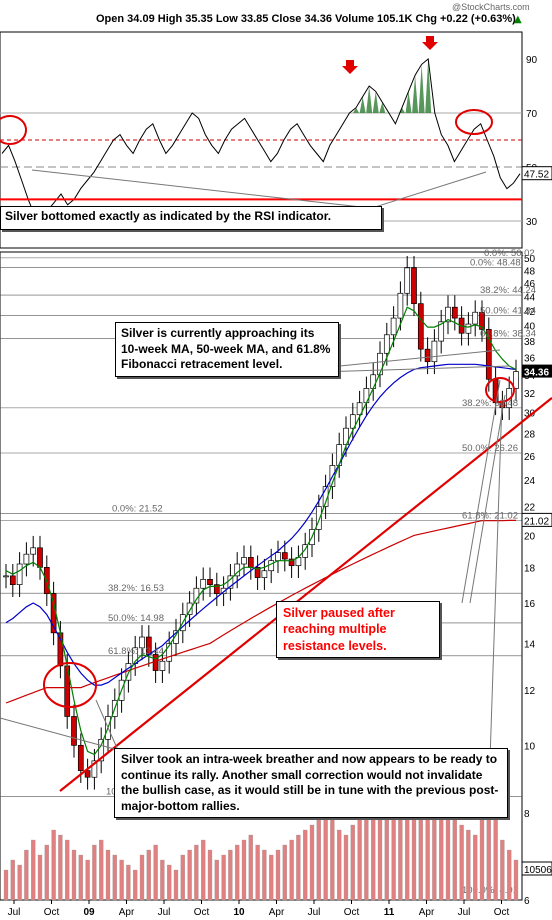 This screenshot has width=552, height=920. What do you see at coordinates (530, 568) in the screenshot?
I see `price-tick-label: 18` at bounding box center [530, 568].